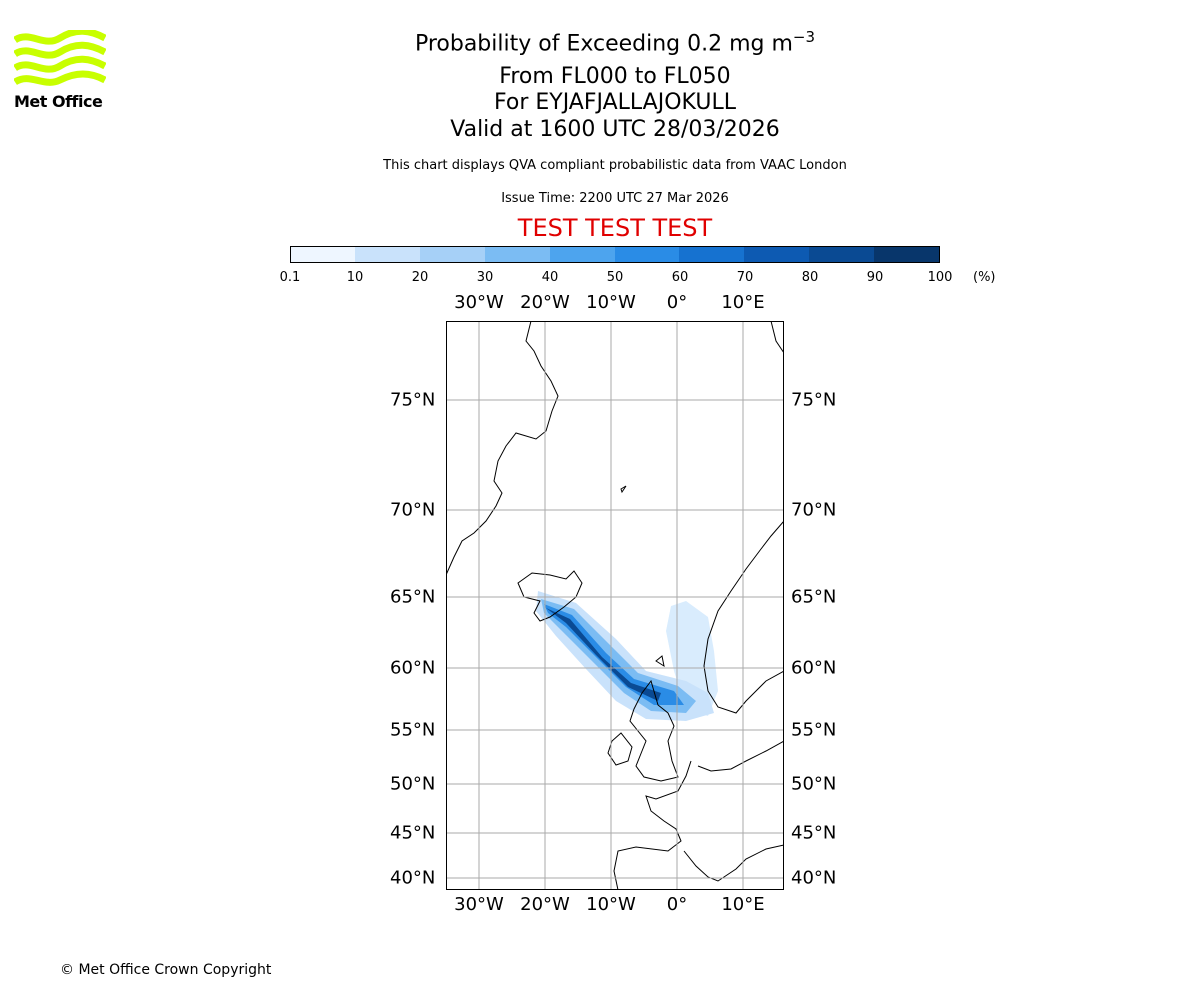  I want to click on plume-core, so click(603, 654).